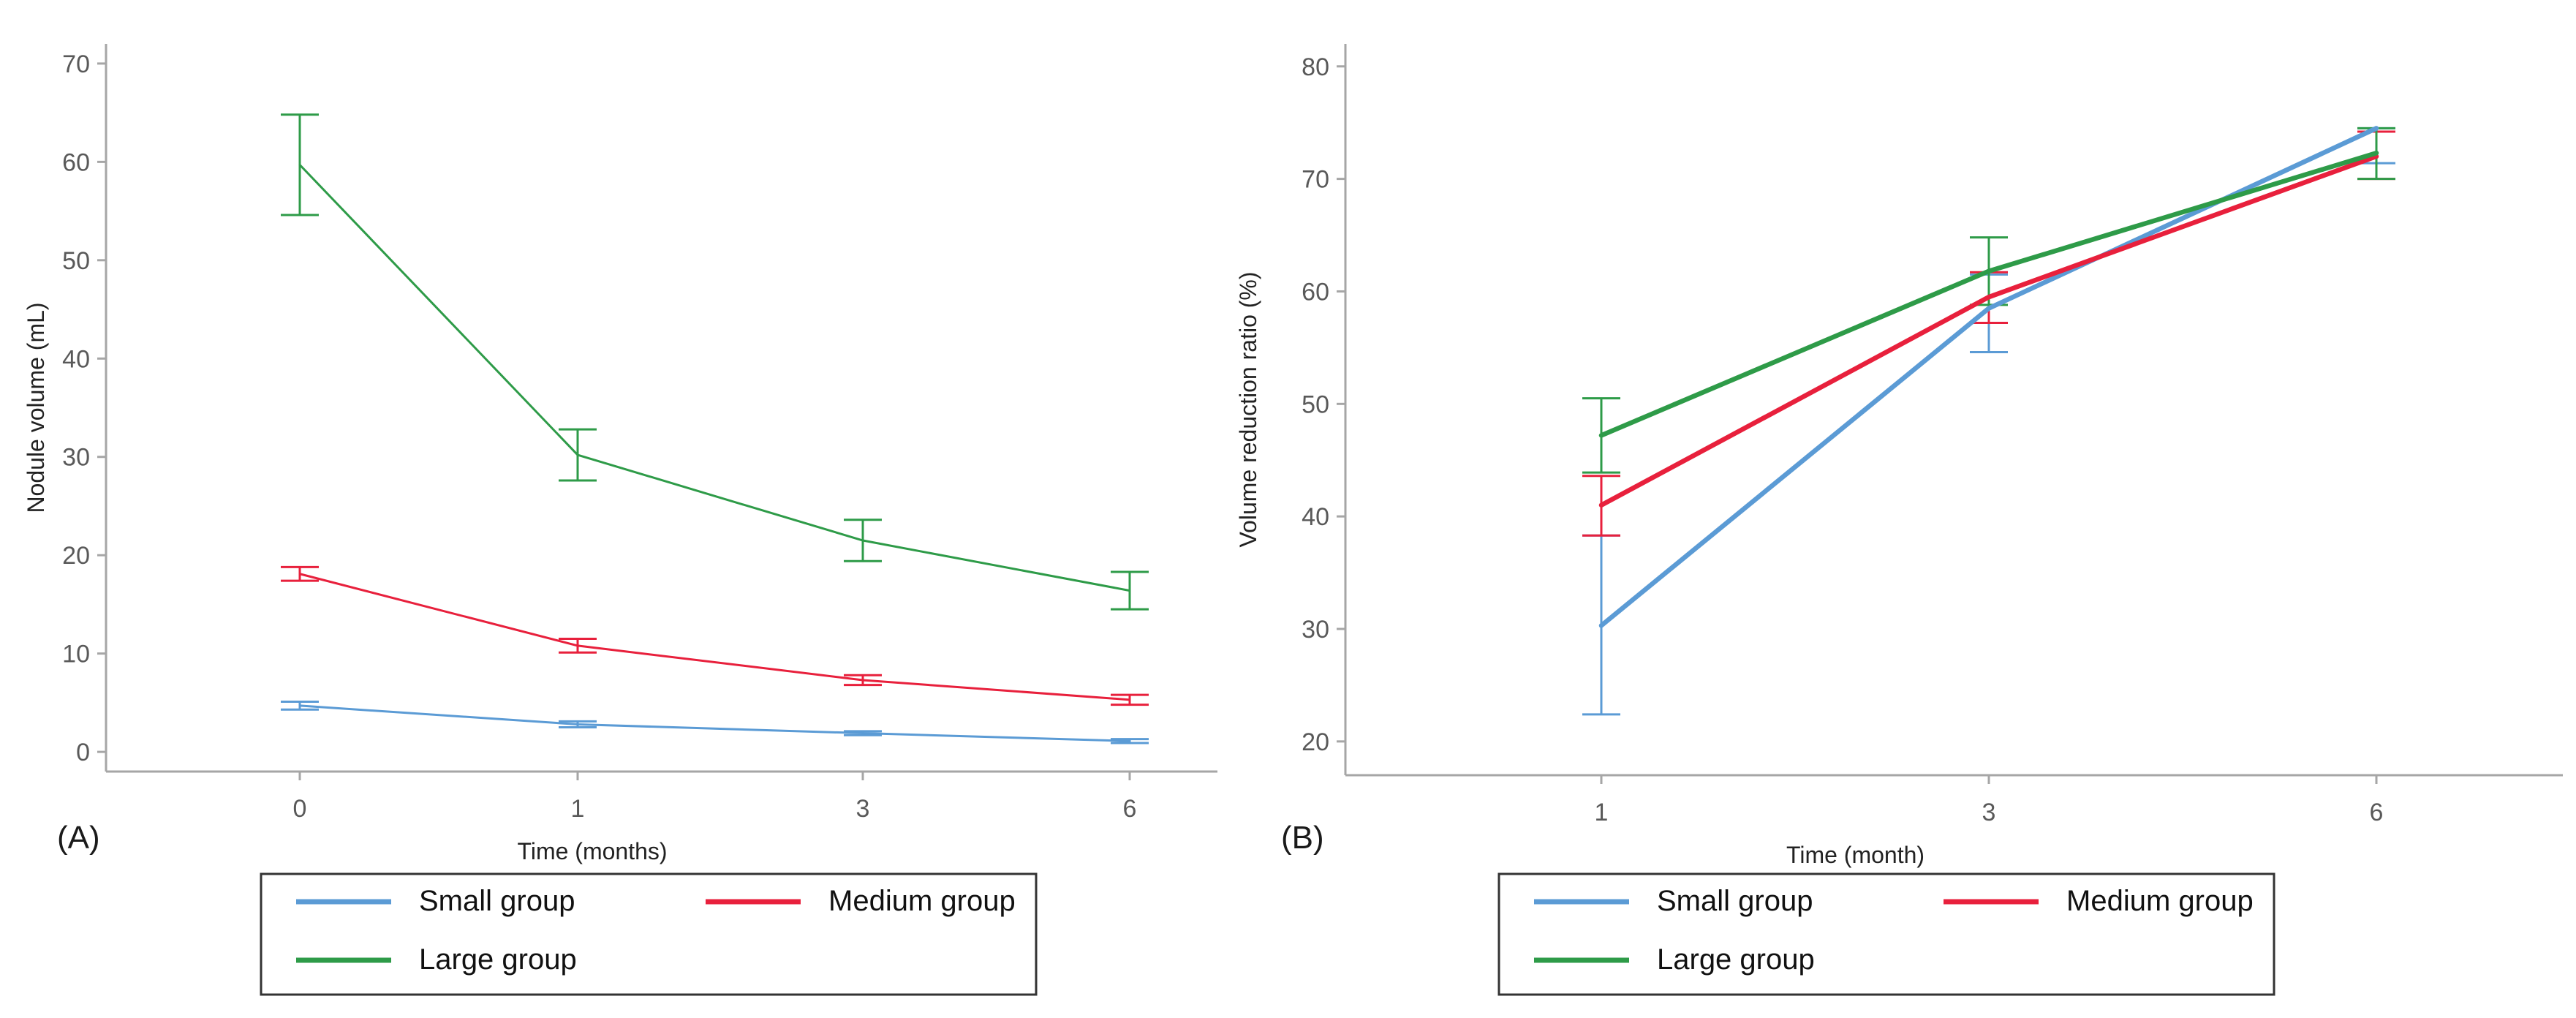 This screenshot has width=2576, height=1018. I want to click on x-tick-label: 0, so click(300, 809).